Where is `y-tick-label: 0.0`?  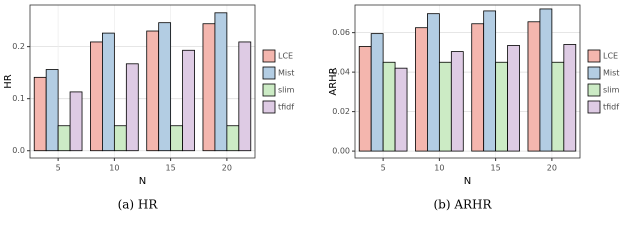 y-tick-label: 0.0 is located at coordinates (18, 150).